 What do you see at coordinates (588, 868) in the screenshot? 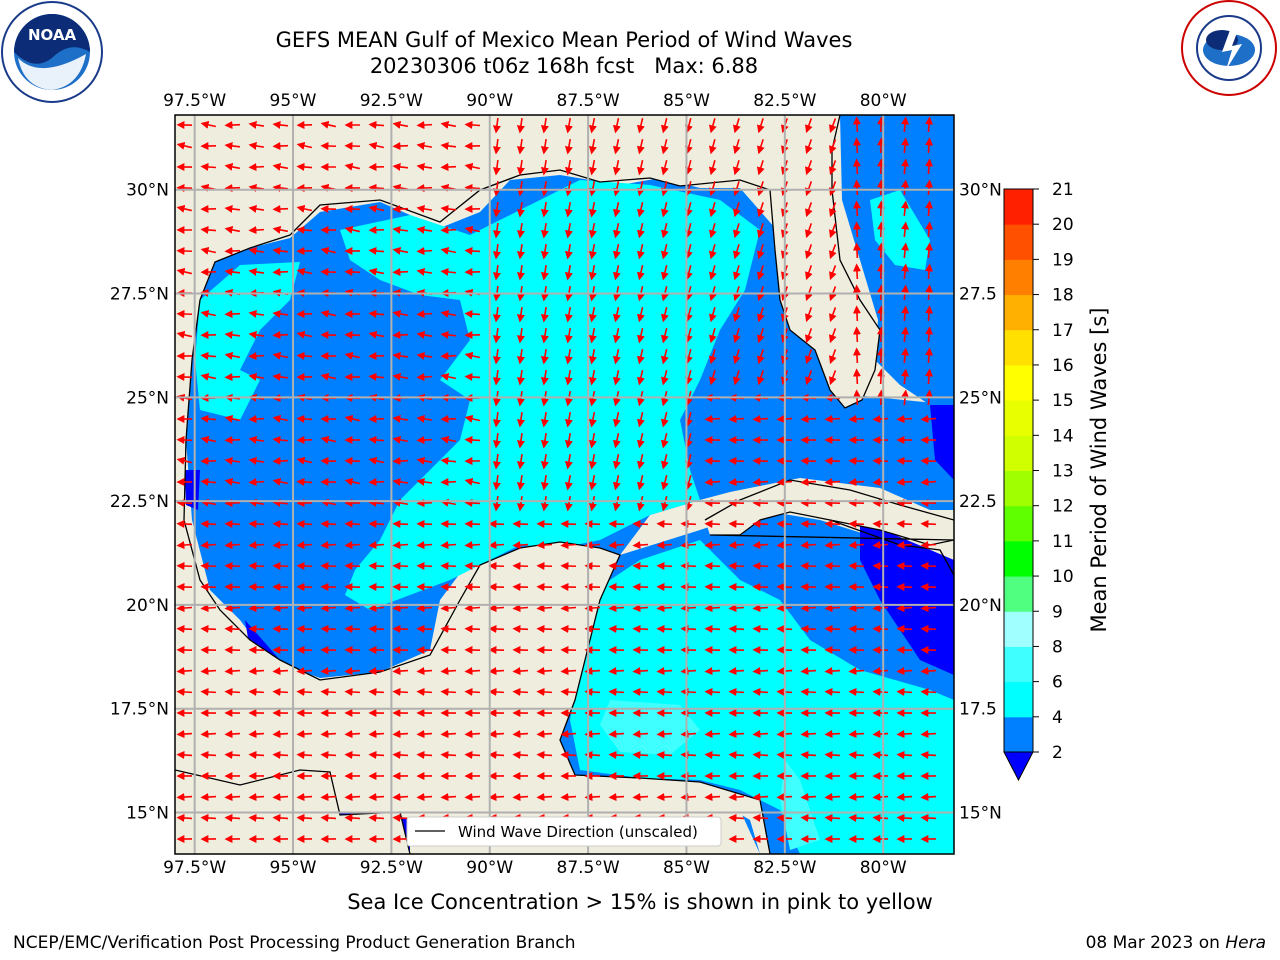
I see `lon-label-bottom: 87.5°W` at bounding box center [588, 868].